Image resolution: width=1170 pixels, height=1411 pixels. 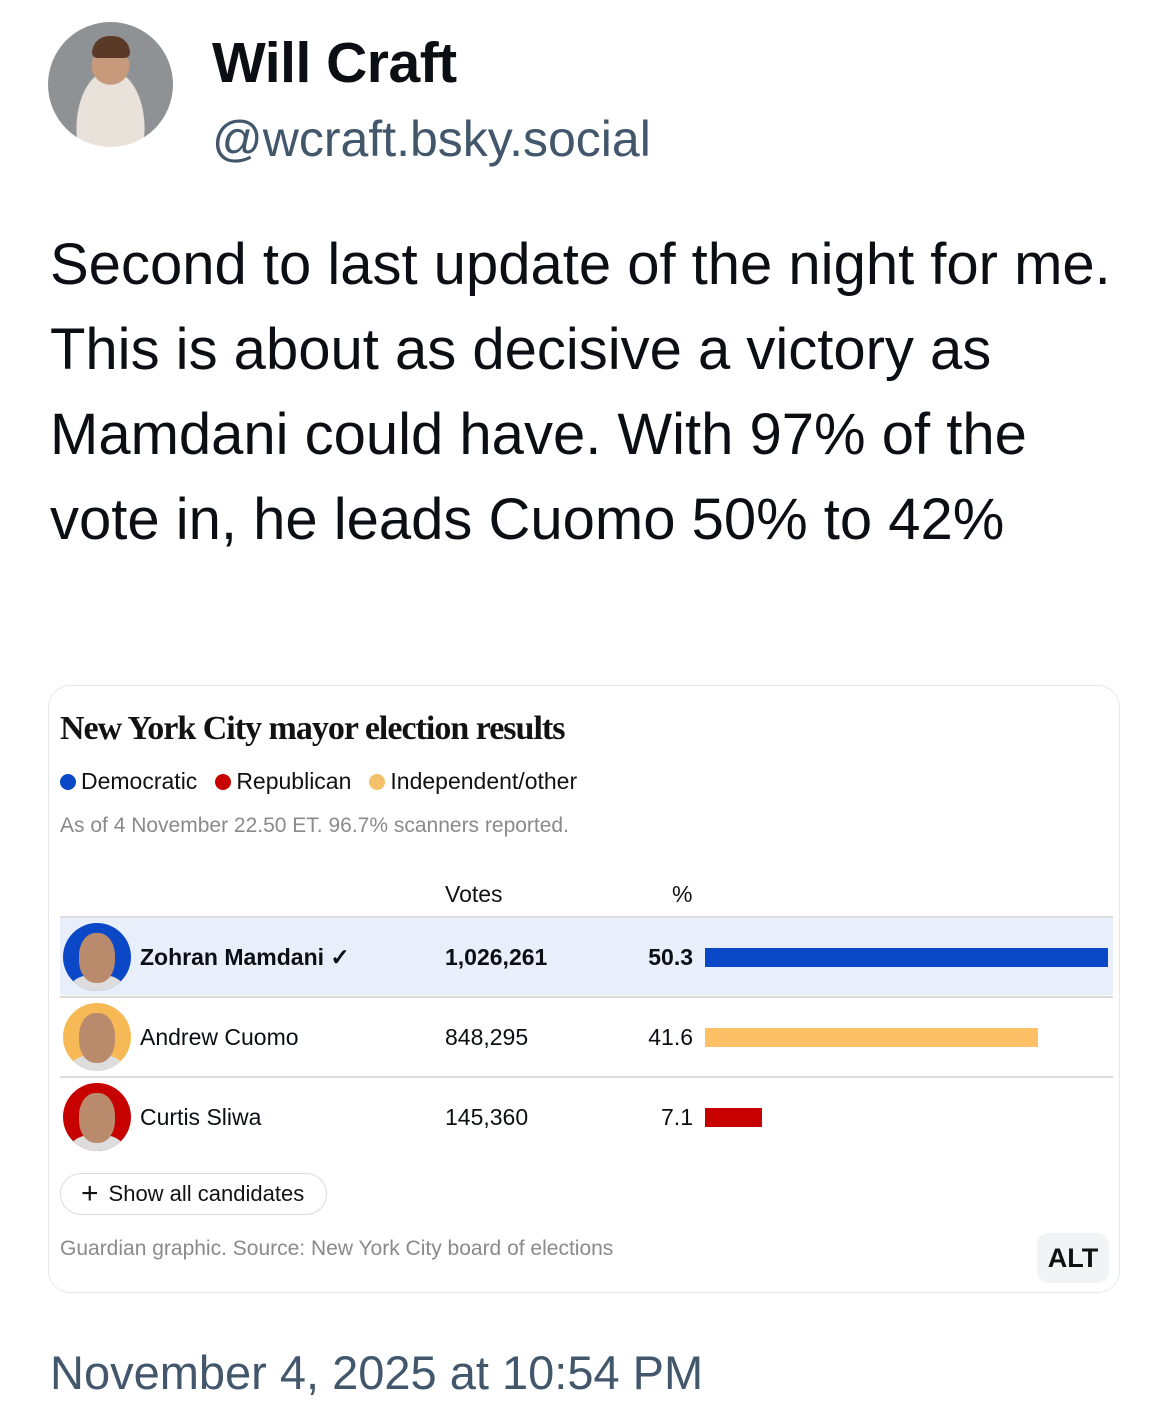 What do you see at coordinates (245, 957) in the screenshot?
I see `candidate-name: Zohran Mamdani ✓` at bounding box center [245, 957].